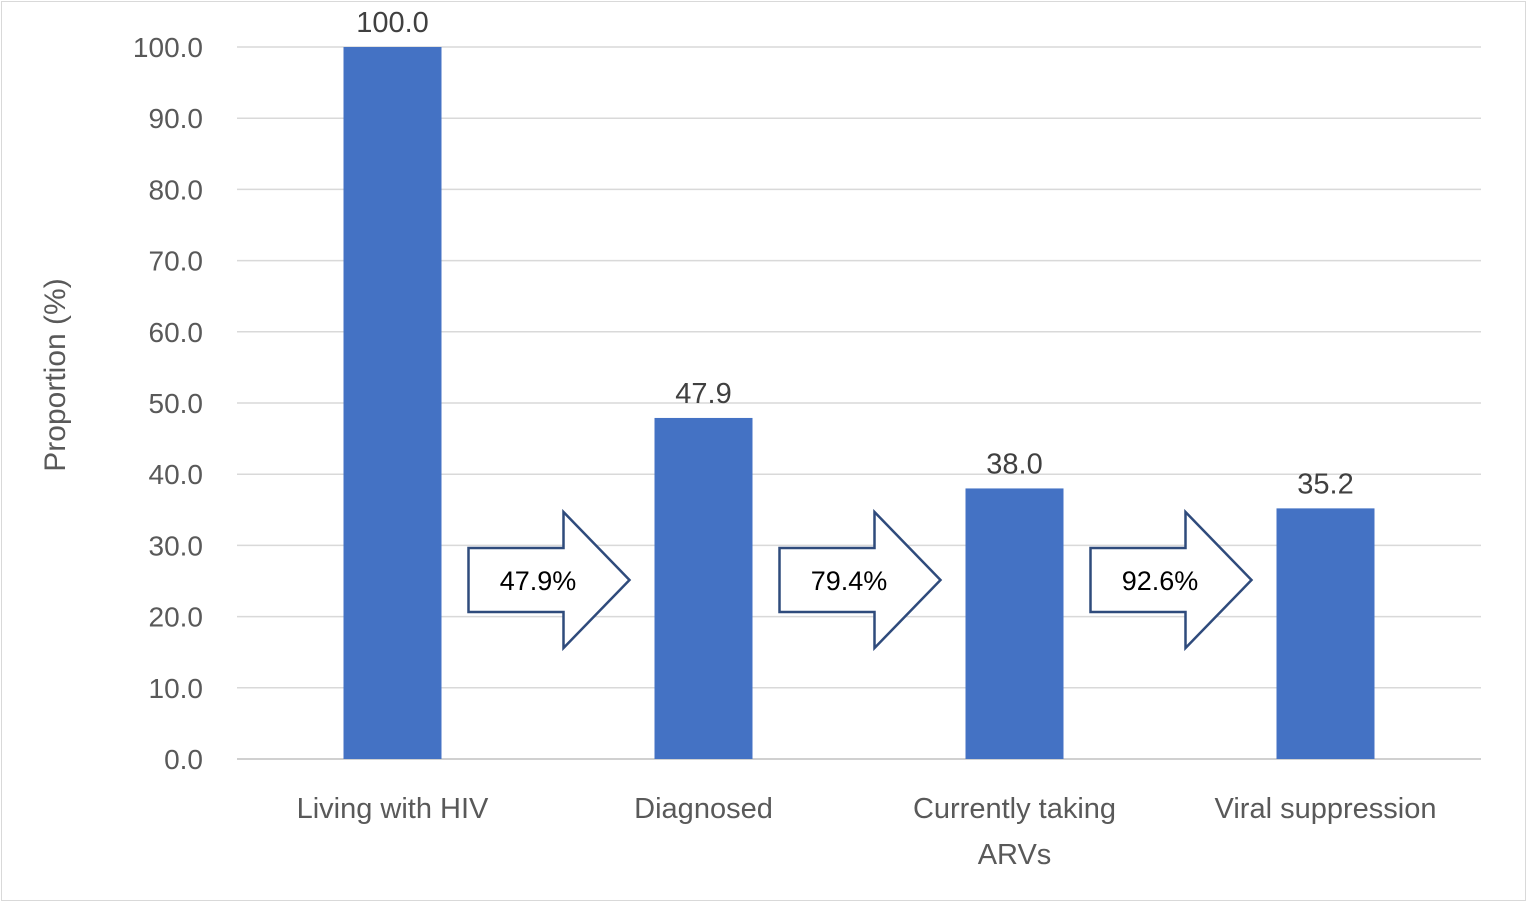  What do you see at coordinates (176, 688) in the screenshot?
I see `y-tick-label: 10.0` at bounding box center [176, 688].